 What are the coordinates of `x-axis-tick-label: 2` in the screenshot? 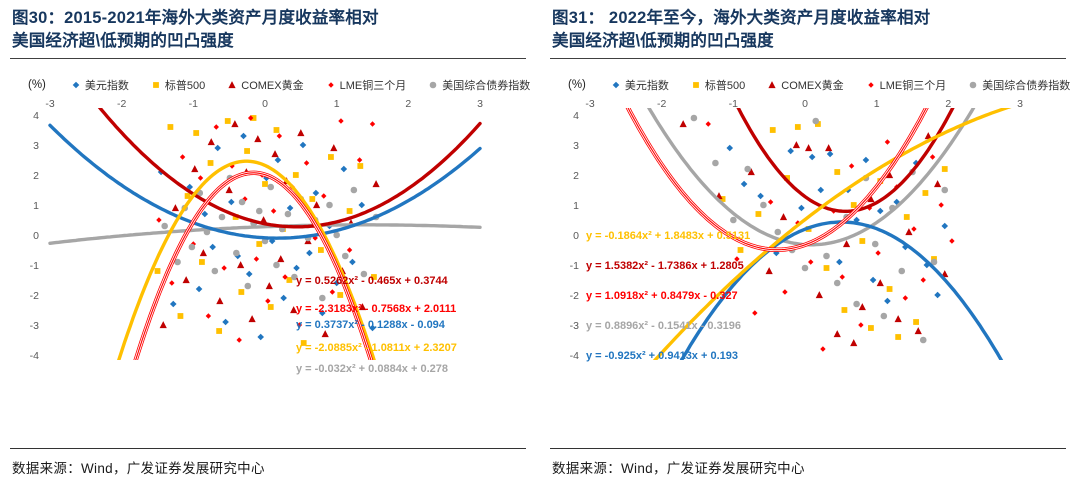 It's located at (948, 104).